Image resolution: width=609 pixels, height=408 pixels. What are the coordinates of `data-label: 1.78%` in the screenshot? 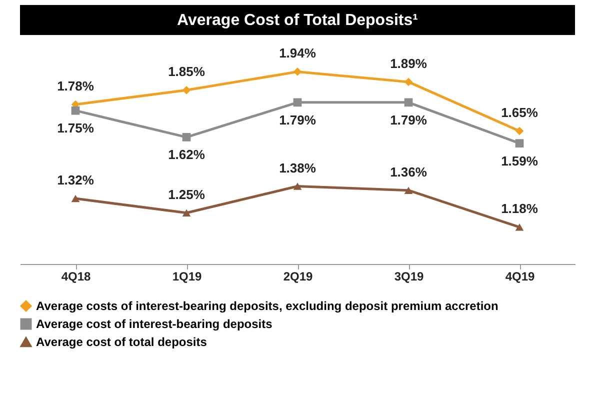 It's located at (75, 86).